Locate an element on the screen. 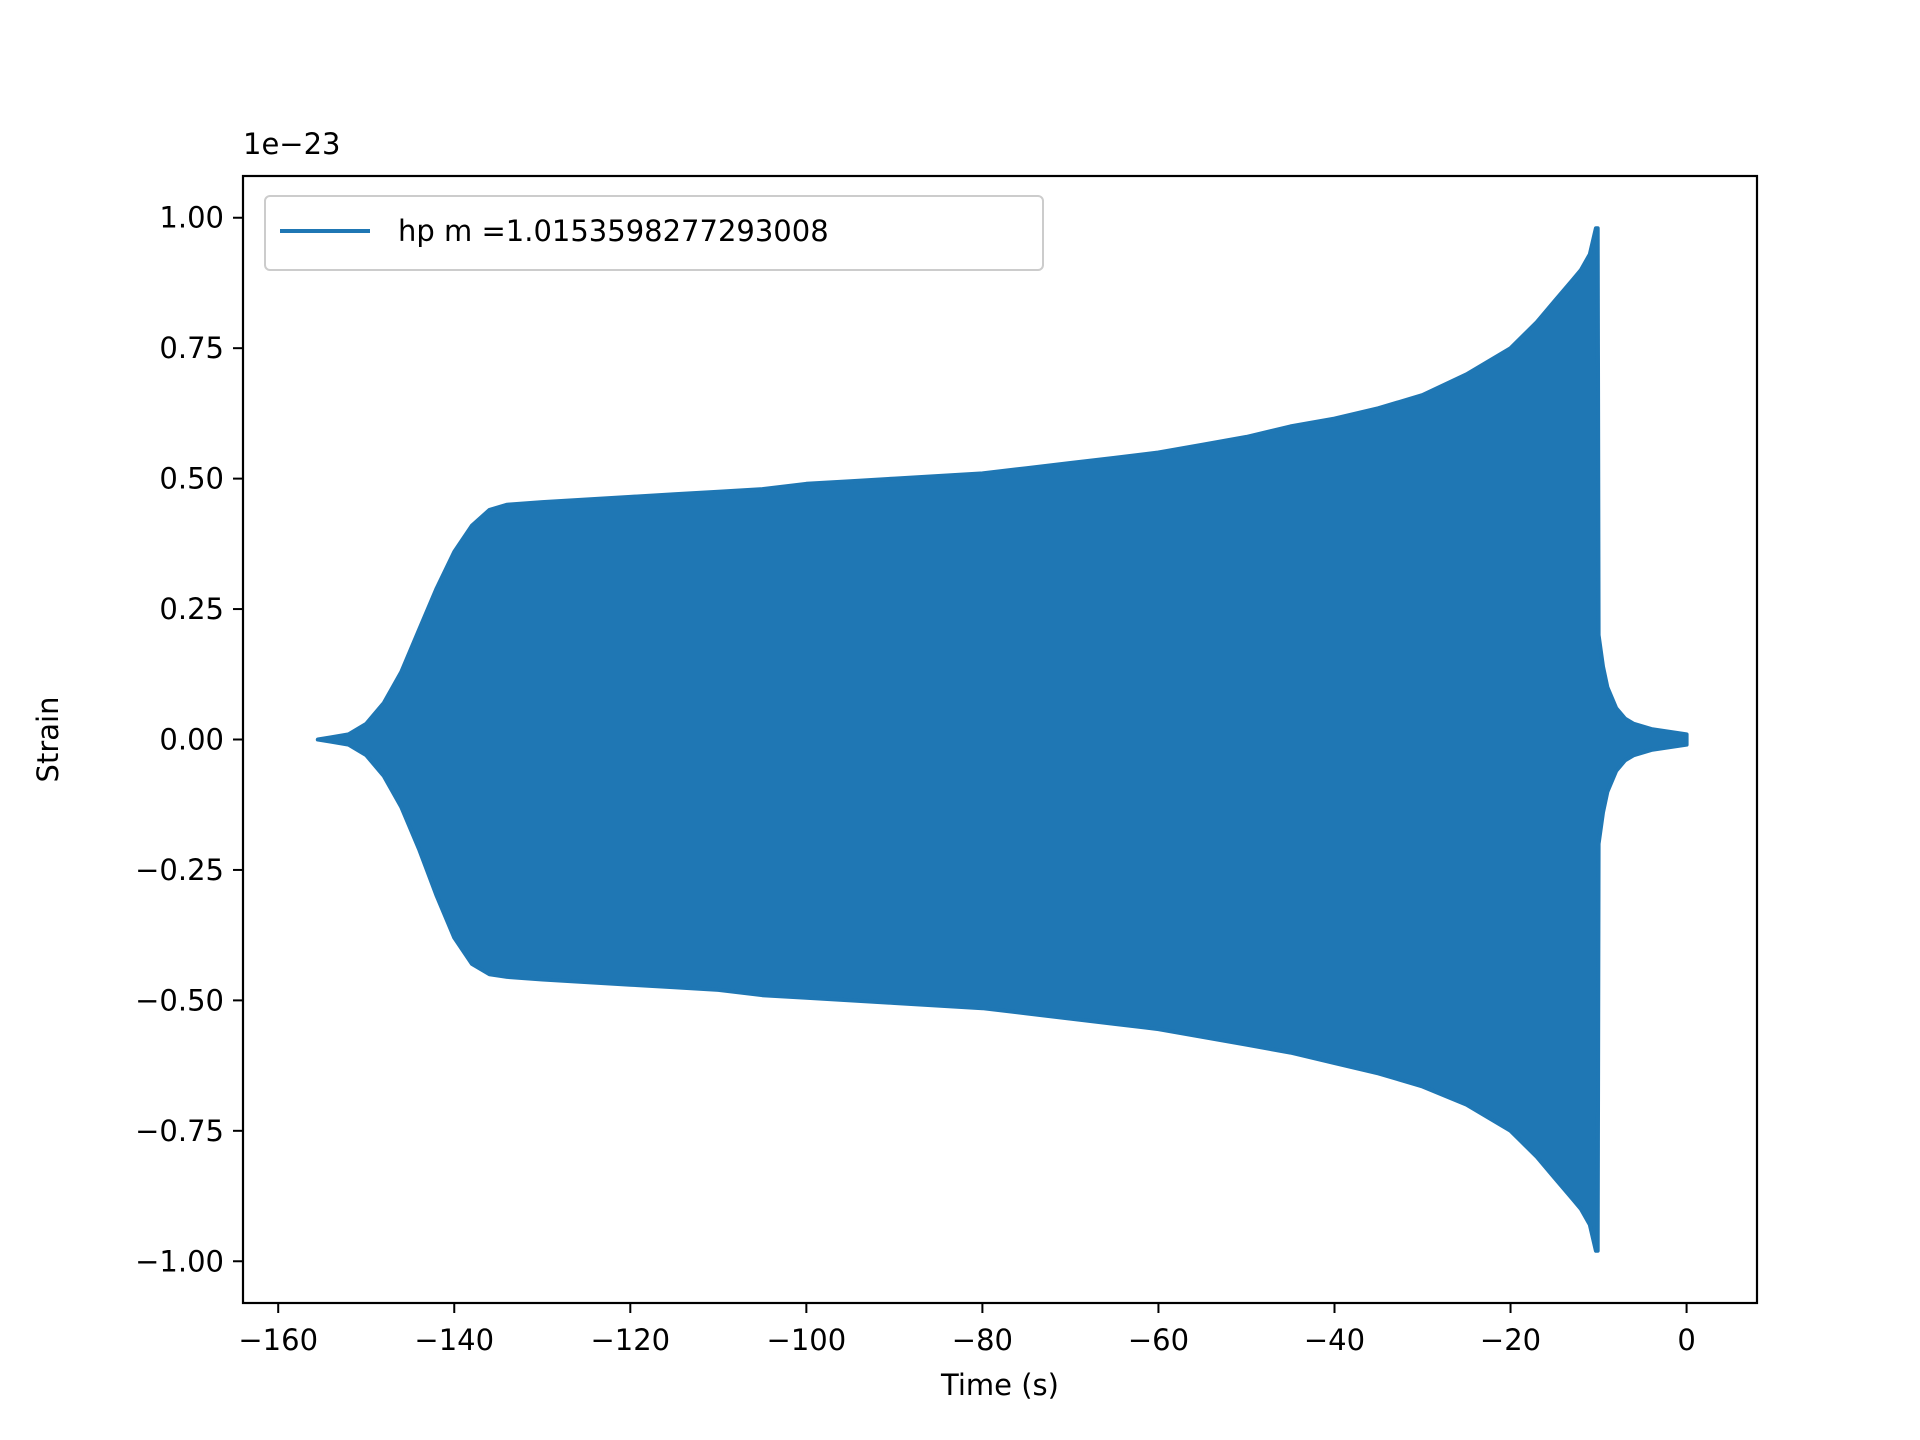  x-tick-label: −160 is located at coordinates (278, 1340).